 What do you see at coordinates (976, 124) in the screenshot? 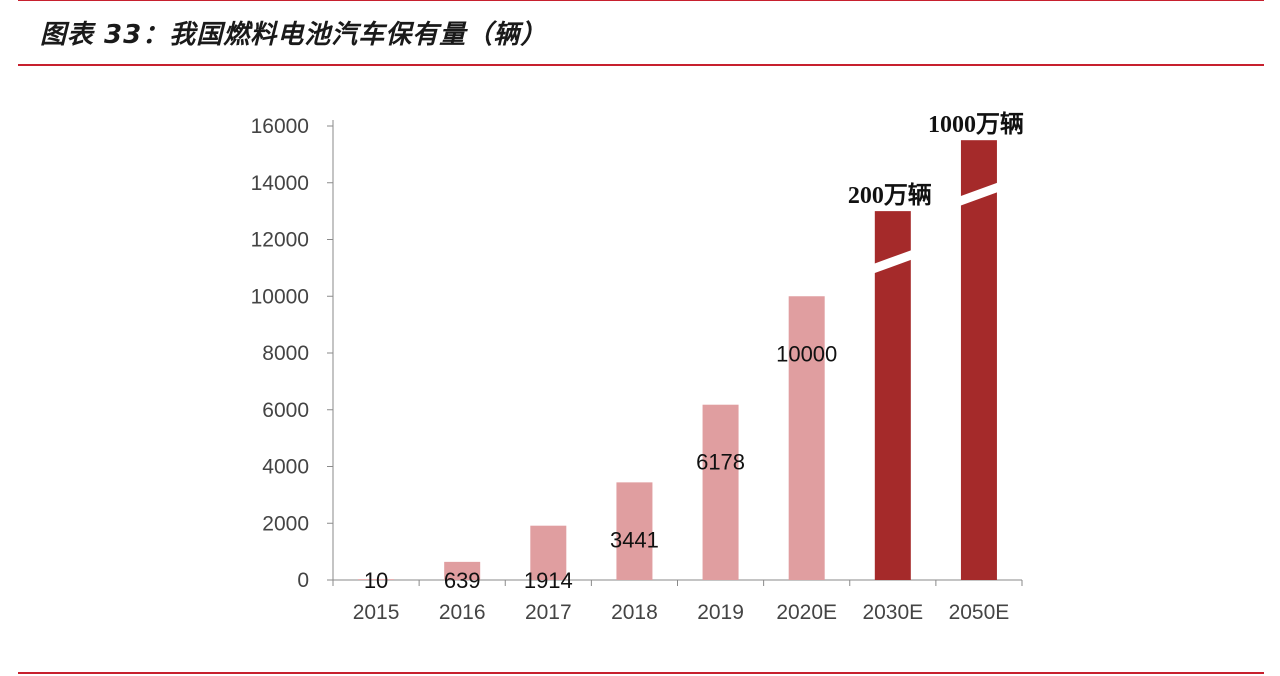
I see `callout-label: 1000万辆` at bounding box center [976, 124].